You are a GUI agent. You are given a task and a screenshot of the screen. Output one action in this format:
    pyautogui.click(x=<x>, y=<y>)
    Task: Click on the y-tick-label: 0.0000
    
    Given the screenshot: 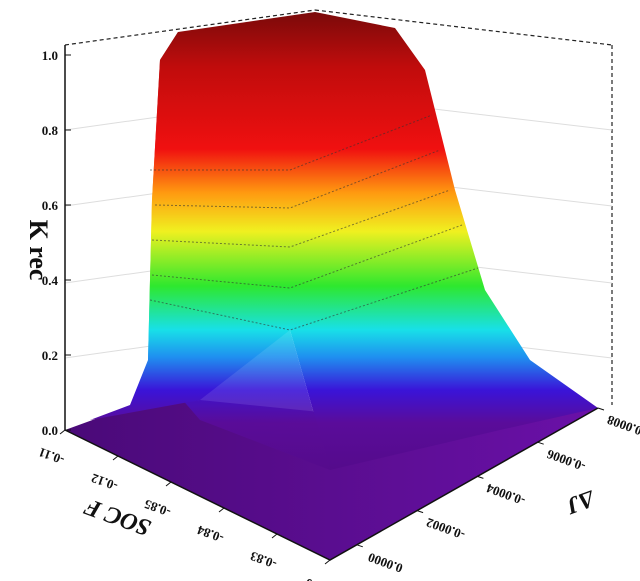 What is the action you would take?
    pyautogui.click(x=385, y=563)
    